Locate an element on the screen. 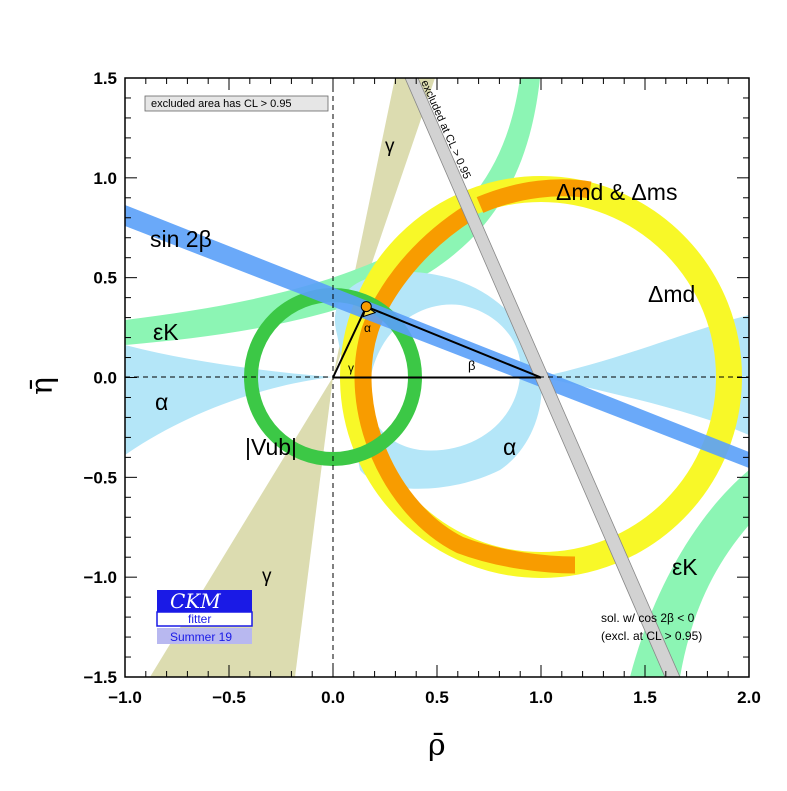 This screenshot has height=791, width=787. y-tick-label: 0.0 is located at coordinates (105, 378).